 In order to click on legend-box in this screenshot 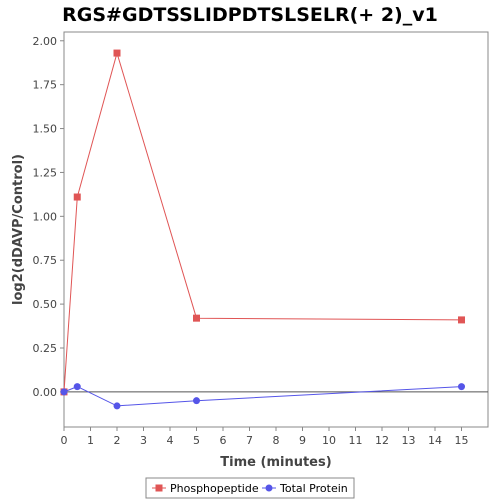, I will do `click(250, 488)`.